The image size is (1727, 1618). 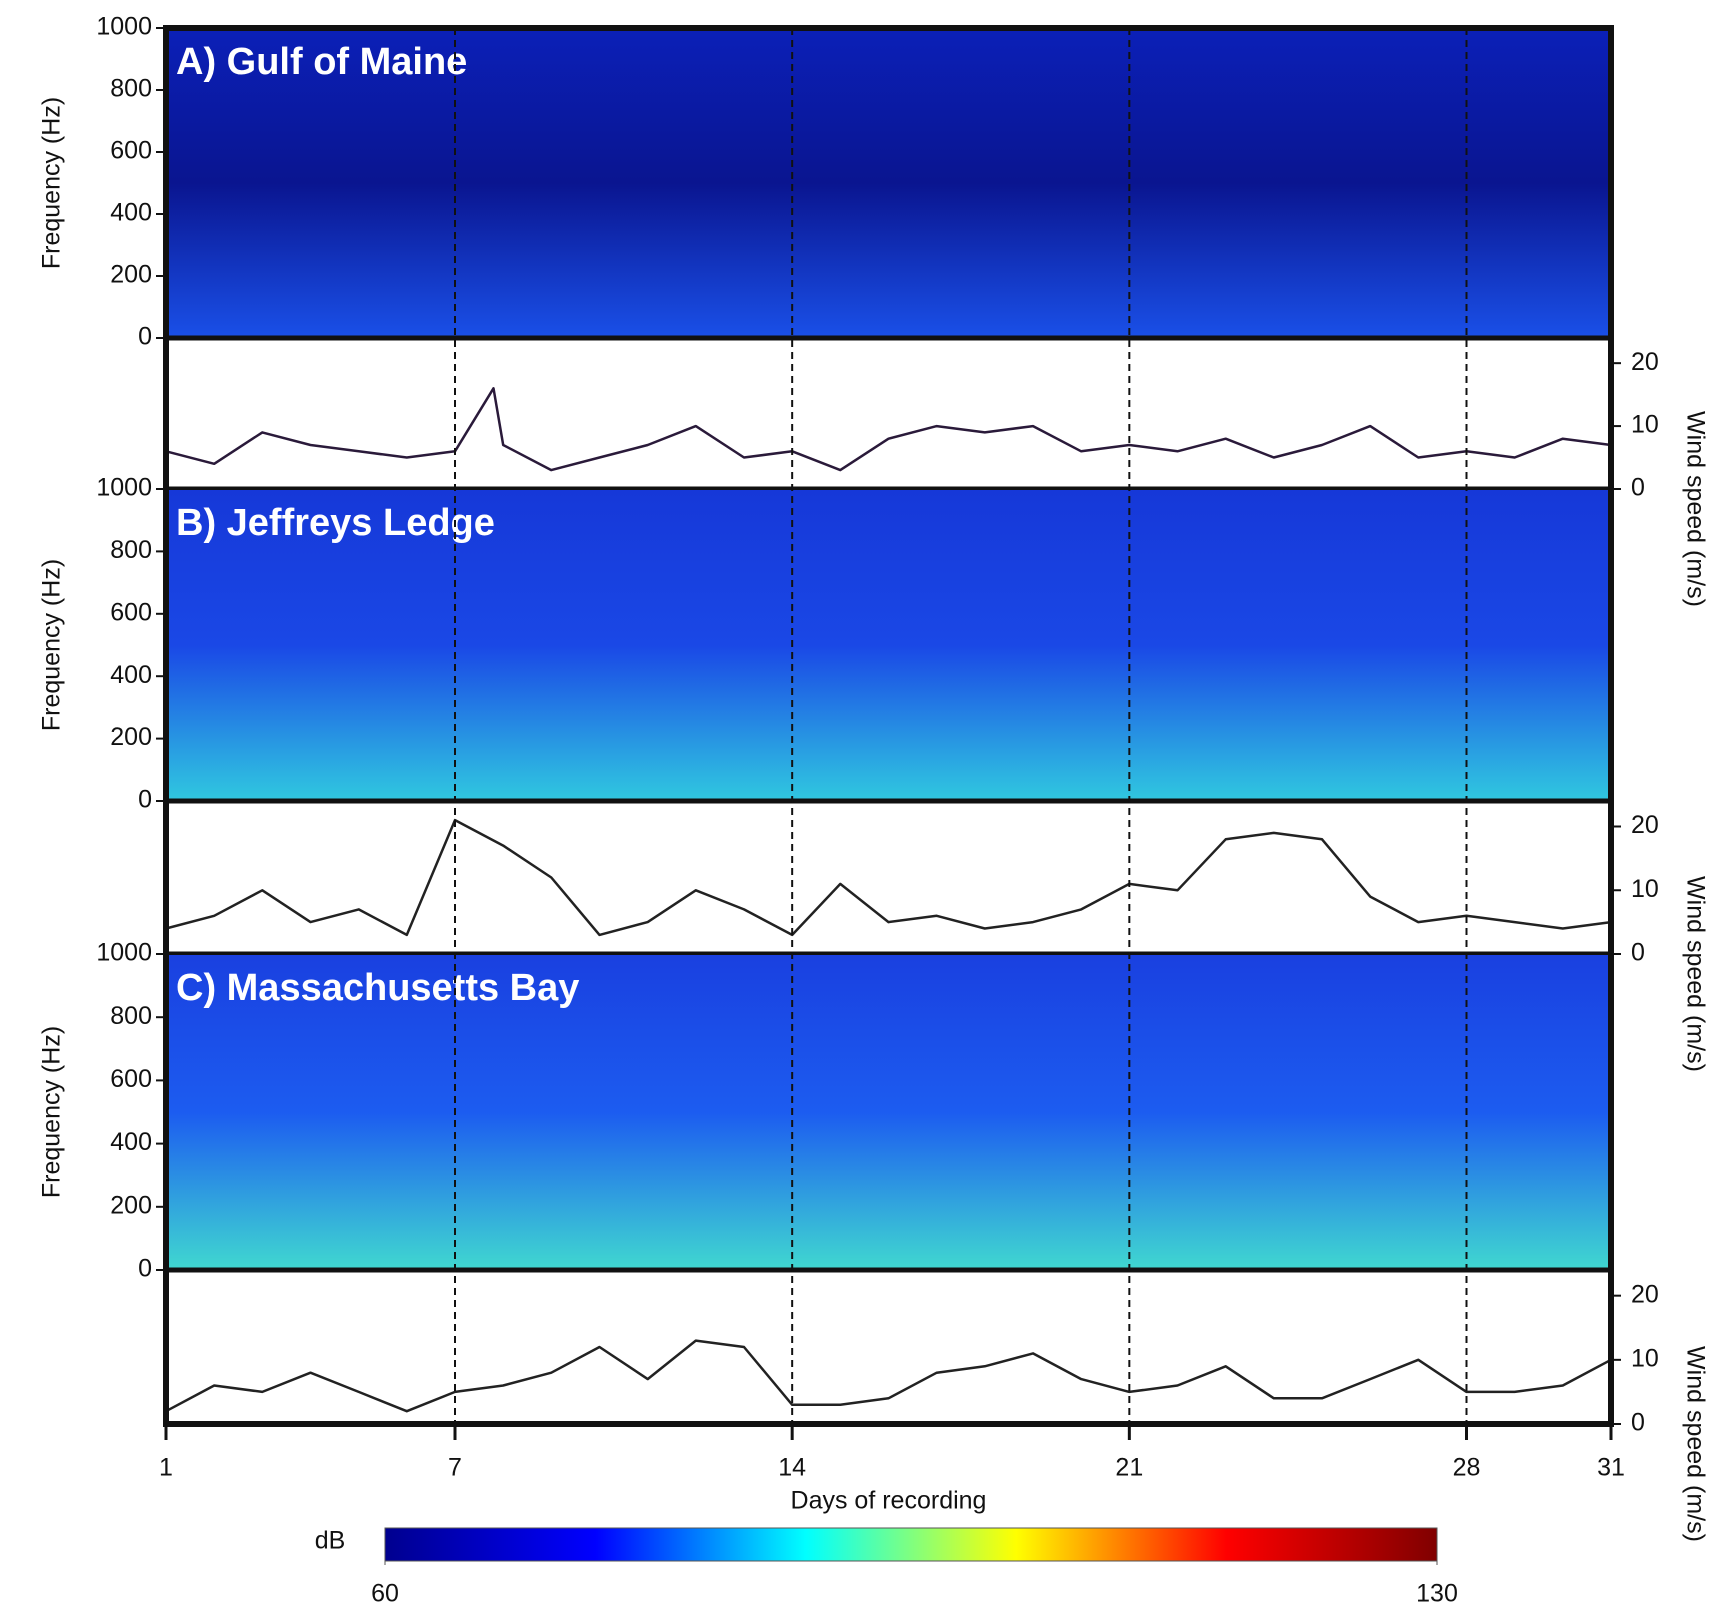 I want to click on x-tick-label: 14, so click(x=792, y=1468).